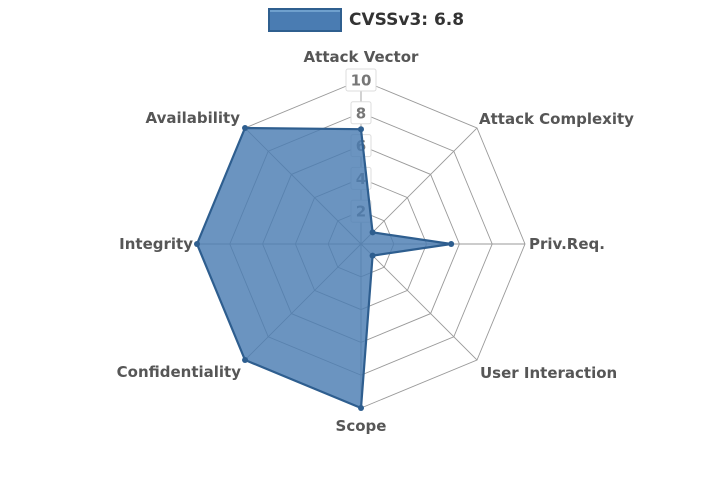 The width and height of the screenshot is (720, 504). I want to click on axis-label-priv-req: Priv.Req., so click(567, 244).